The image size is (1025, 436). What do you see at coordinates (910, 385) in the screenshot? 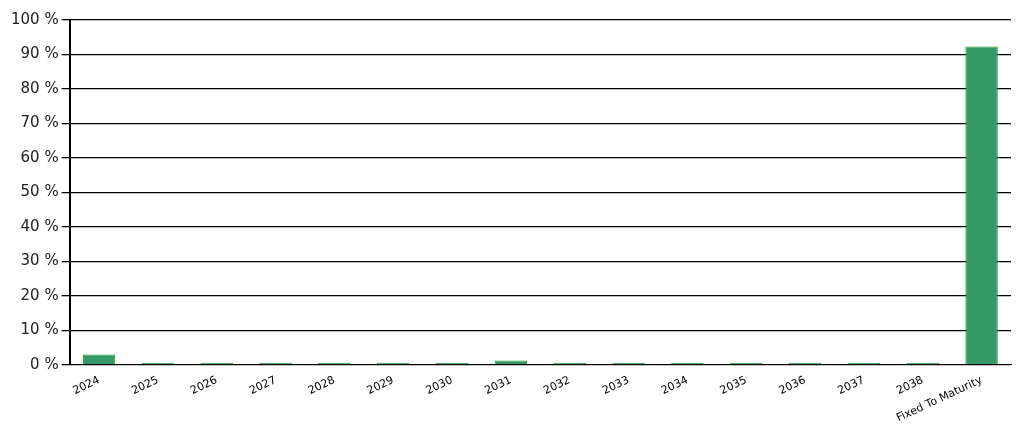
I see `x-tick-label: 2038` at bounding box center [910, 385].